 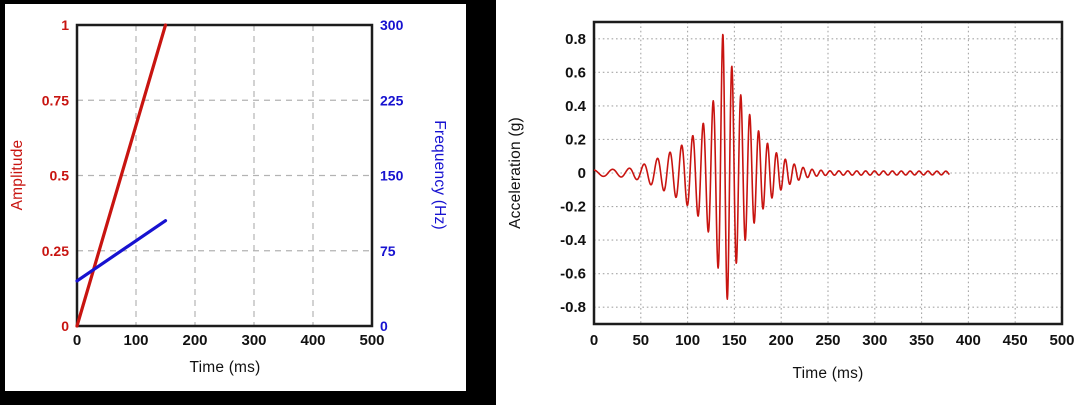 I want to click on waveform-time-axis-title: Time (ms), so click(x=828, y=373).